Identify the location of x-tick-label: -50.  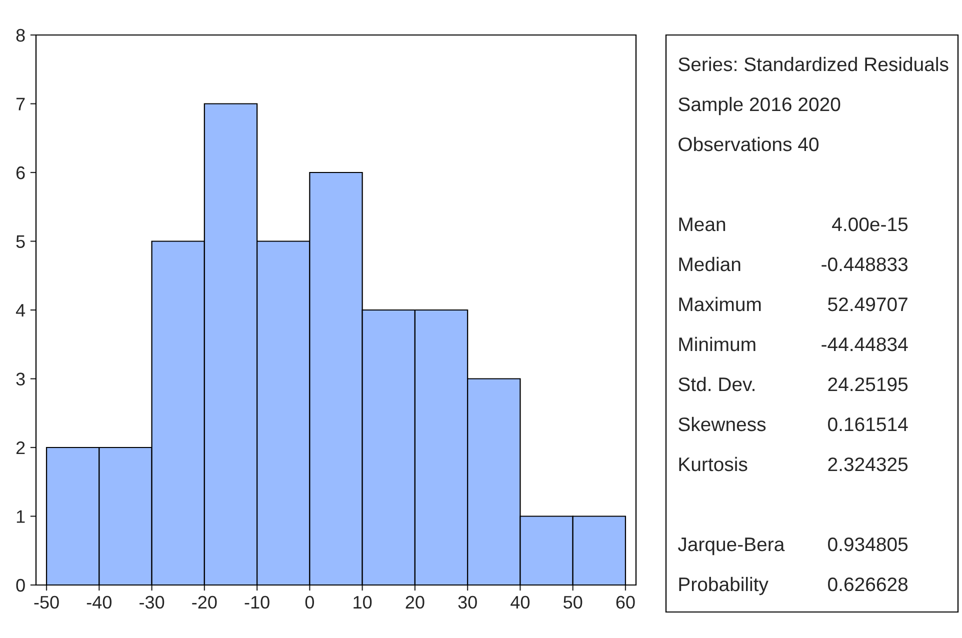
(46, 602).